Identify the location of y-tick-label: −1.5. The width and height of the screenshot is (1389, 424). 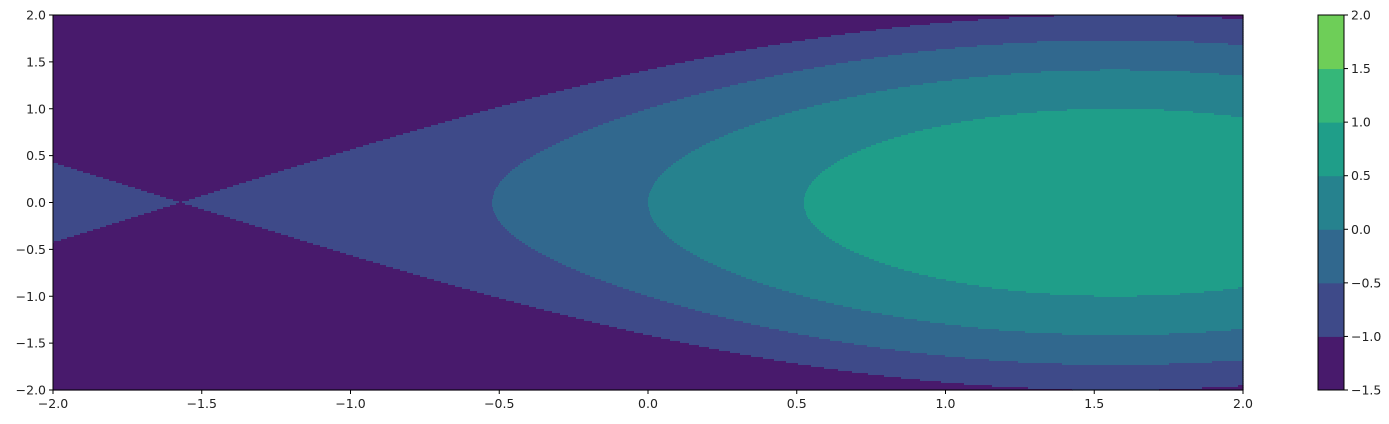
(31, 343).